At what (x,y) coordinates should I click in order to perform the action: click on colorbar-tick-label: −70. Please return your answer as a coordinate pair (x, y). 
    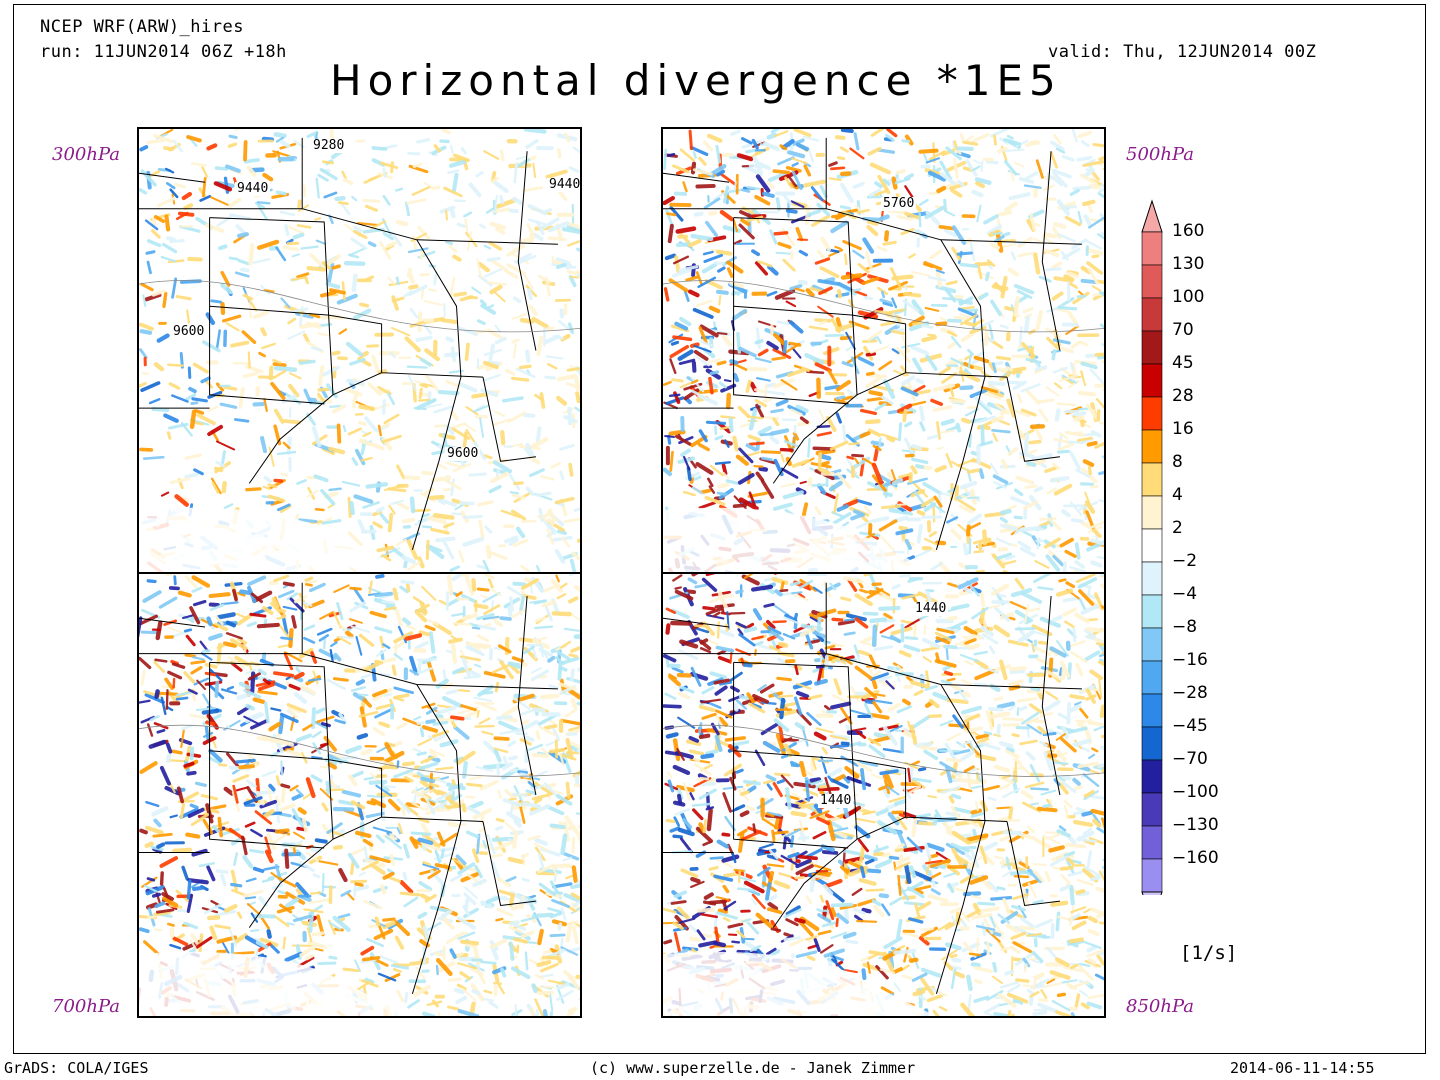
    Looking at the image, I should click on (1190, 759).